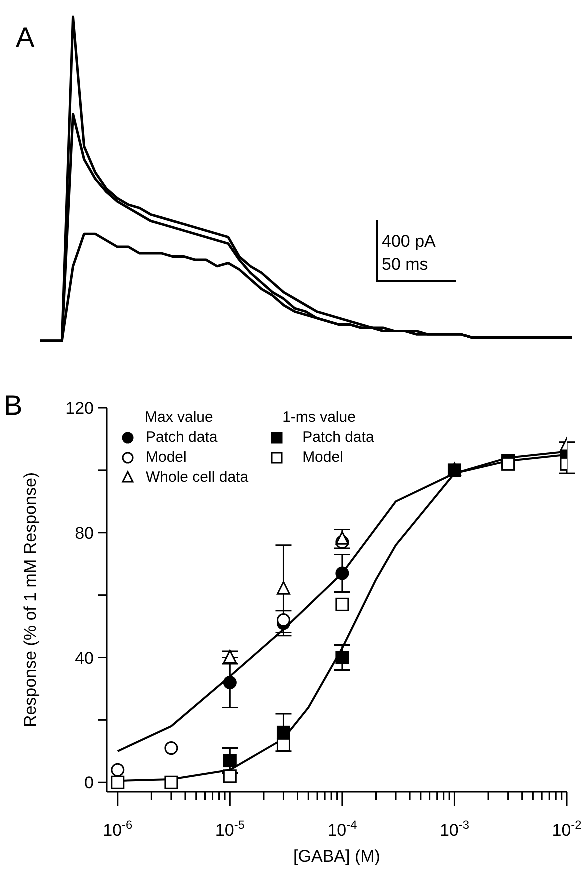 Image resolution: width=583 pixels, height=872 pixels. I want to click on annotation: 1-ms value, so click(319, 418).